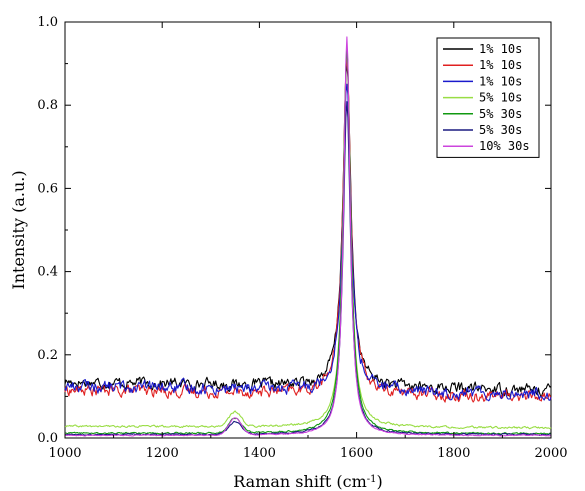  I want to click on y-tick-label: 0.4, so click(47, 272).